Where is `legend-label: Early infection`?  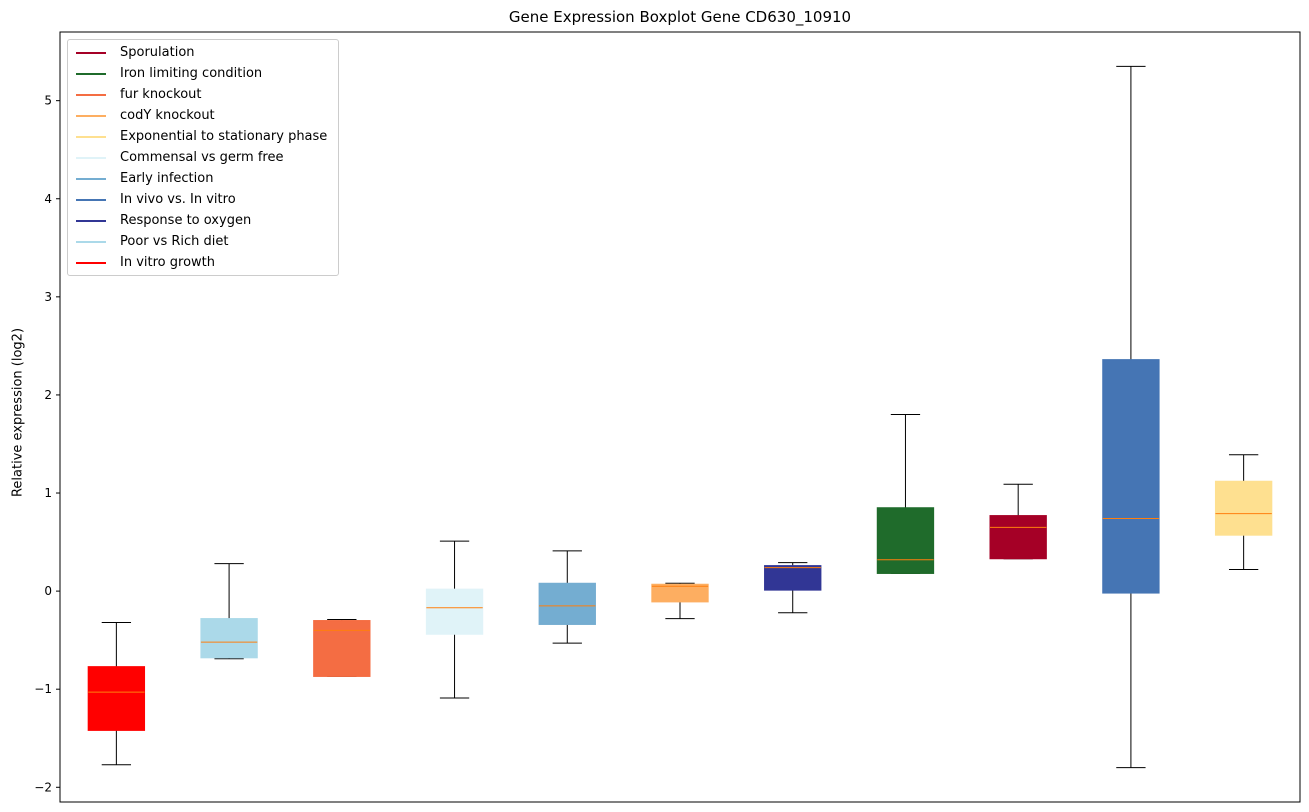
legend-label: Early infection is located at coordinates (167, 178).